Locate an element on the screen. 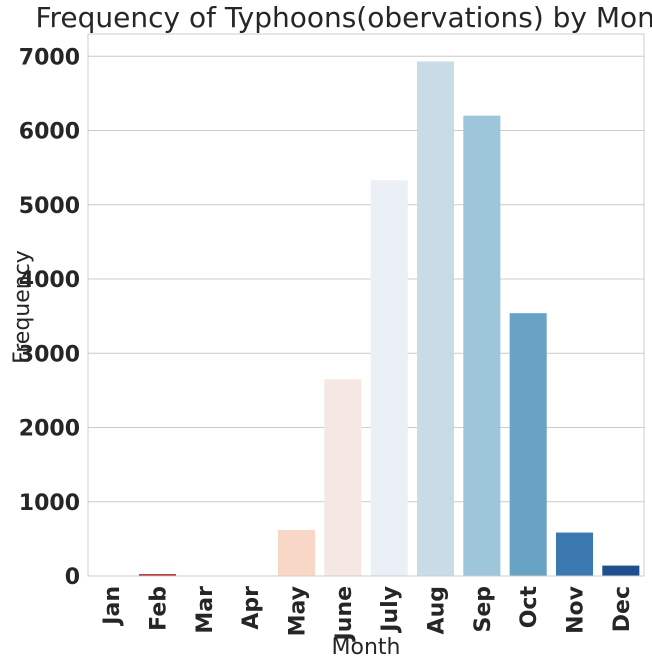 The width and height of the screenshot is (652, 665). bar-may is located at coordinates (296, 552).